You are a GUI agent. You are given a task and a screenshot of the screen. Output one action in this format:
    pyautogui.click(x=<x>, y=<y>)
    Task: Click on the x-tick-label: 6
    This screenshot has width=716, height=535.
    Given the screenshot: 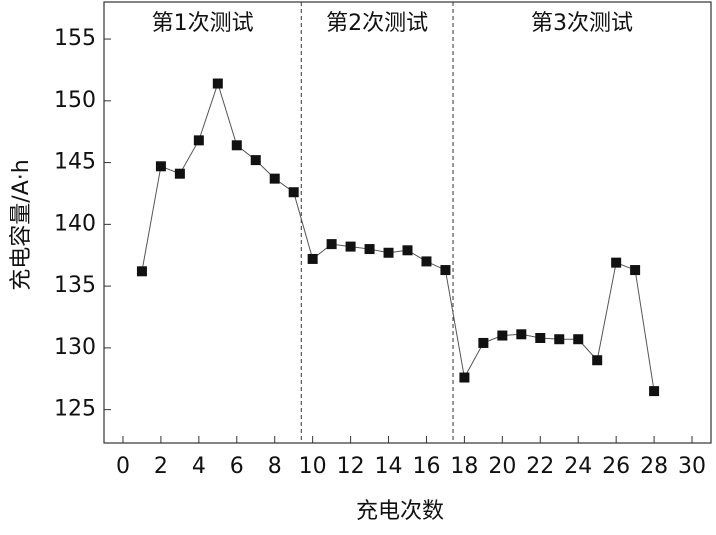 What is the action you would take?
    pyautogui.click(x=237, y=466)
    